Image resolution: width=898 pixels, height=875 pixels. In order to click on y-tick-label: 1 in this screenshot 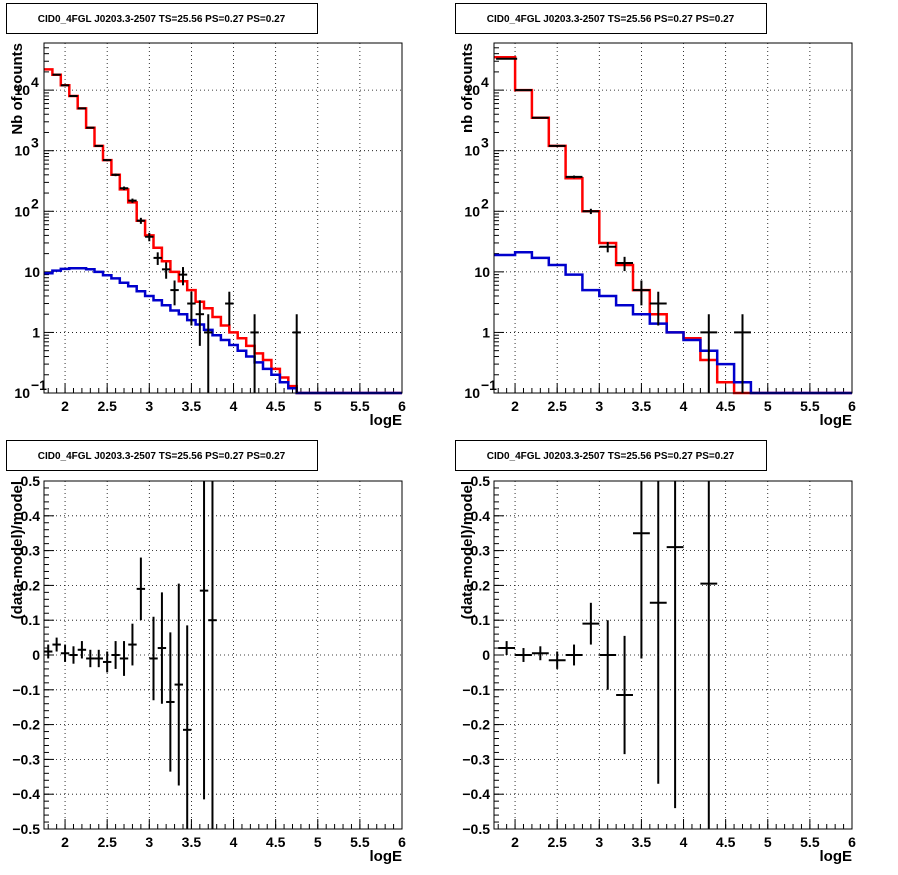, I will do `click(36, 332)`.